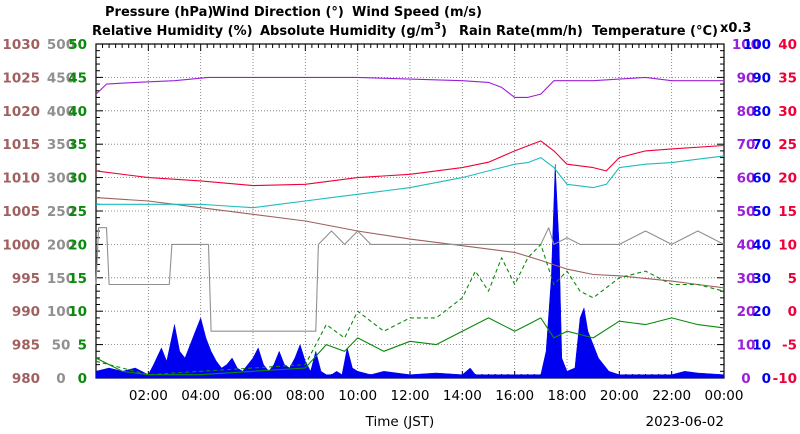  I want to click on wind_speed-tick-label: 35, so click(77, 145).